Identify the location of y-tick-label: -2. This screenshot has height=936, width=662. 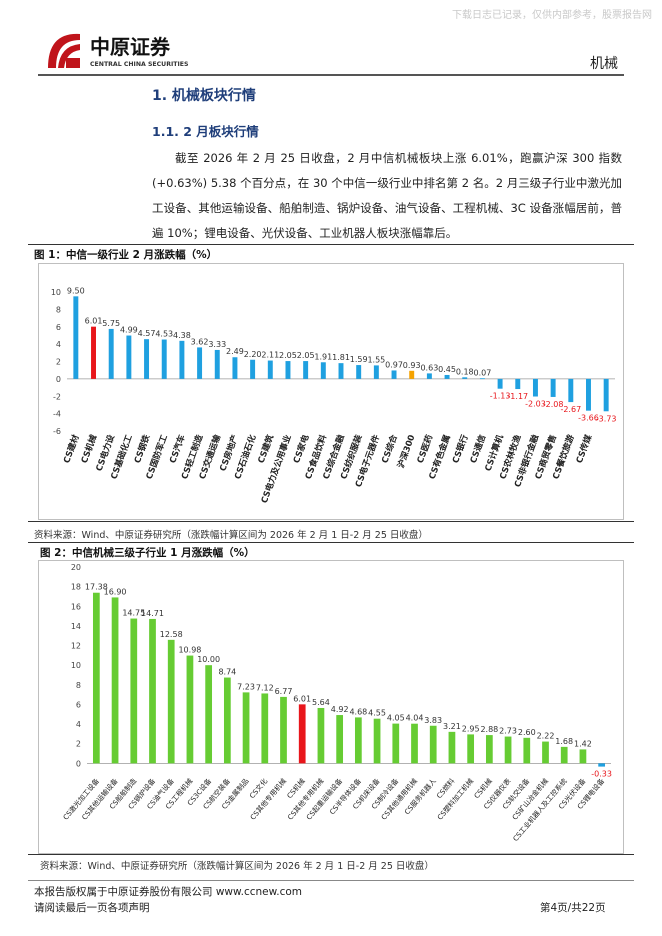
(57, 396).